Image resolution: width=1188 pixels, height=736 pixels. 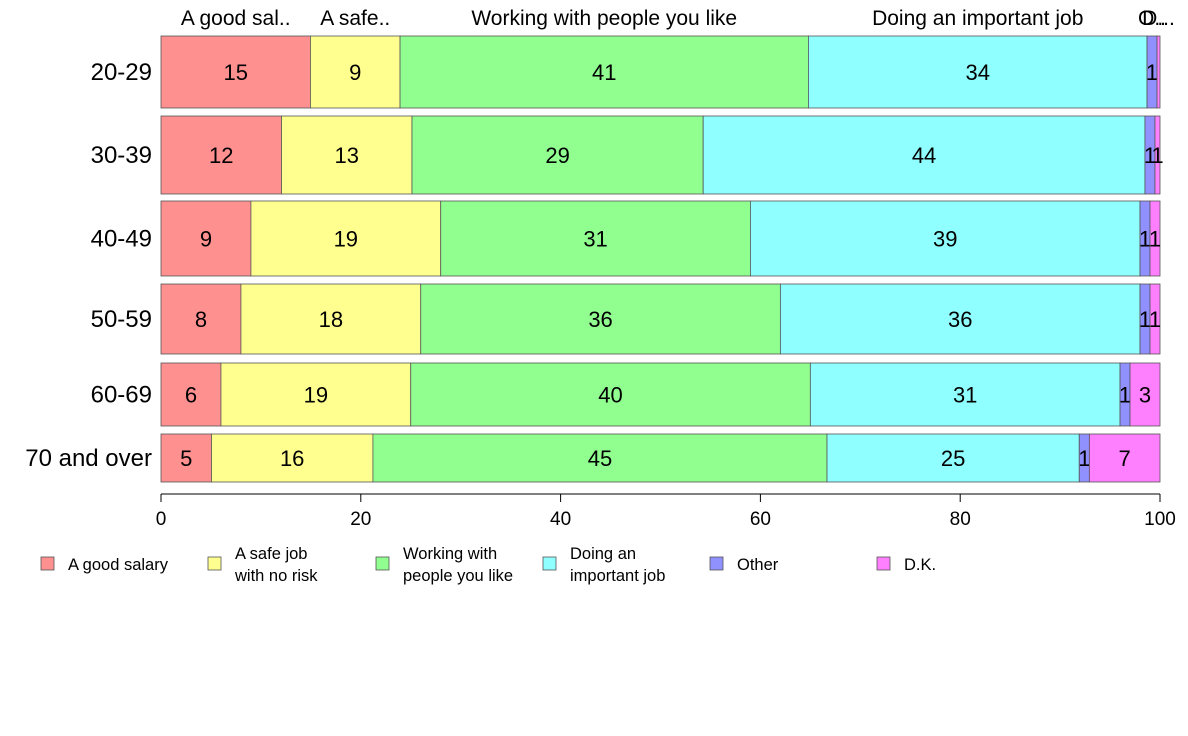 I want to click on legend-label: Doing an, so click(x=603, y=554).